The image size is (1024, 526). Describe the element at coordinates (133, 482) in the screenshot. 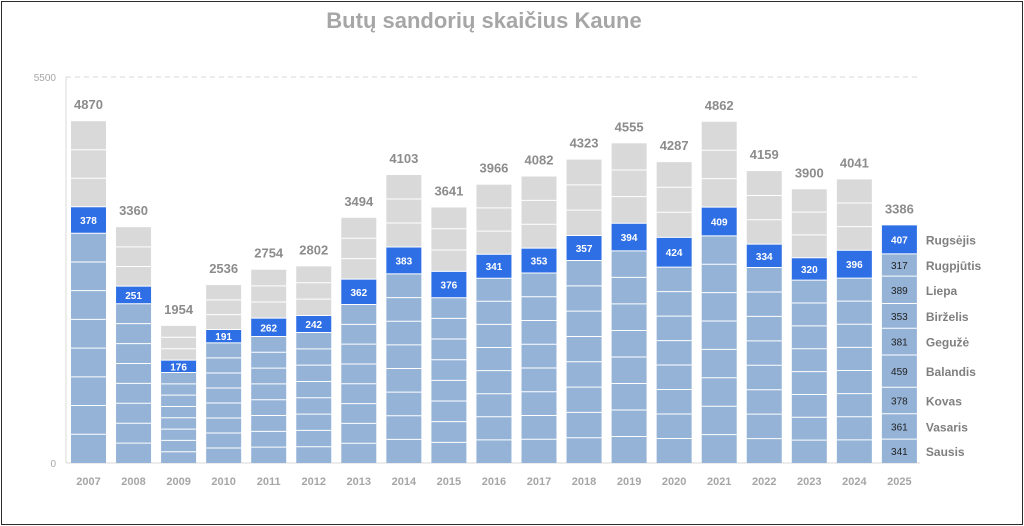

I see `x-tick-label: 2008` at that location.